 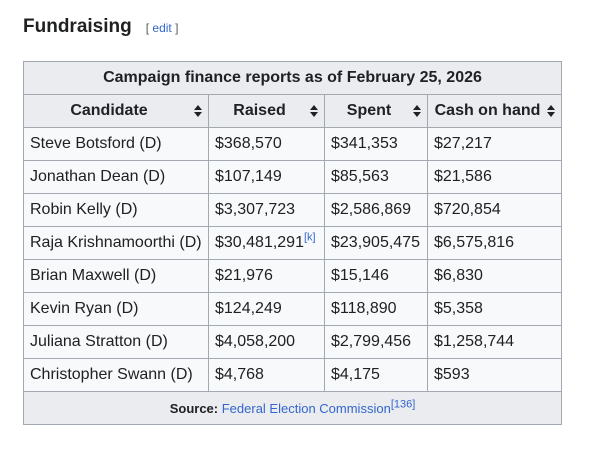 What do you see at coordinates (487, 110) in the screenshot?
I see `column-header-label: Cash on hand` at bounding box center [487, 110].